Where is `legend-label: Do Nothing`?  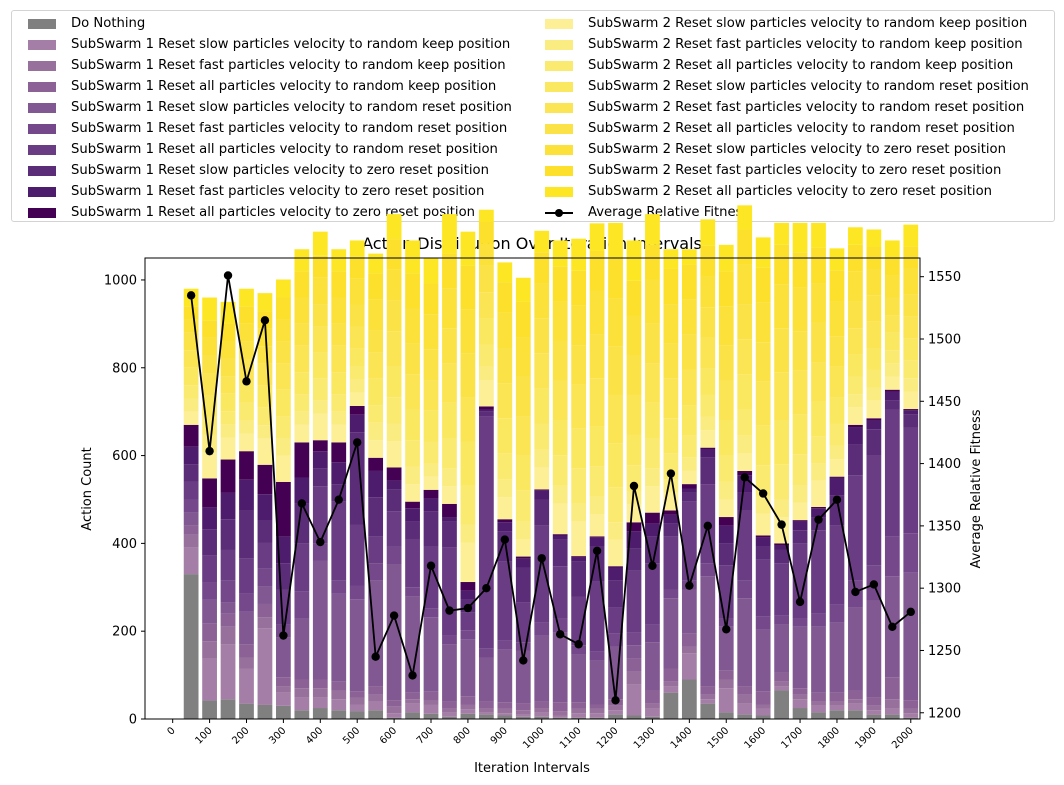
legend-label: Do Nothing is located at coordinates (108, 23).